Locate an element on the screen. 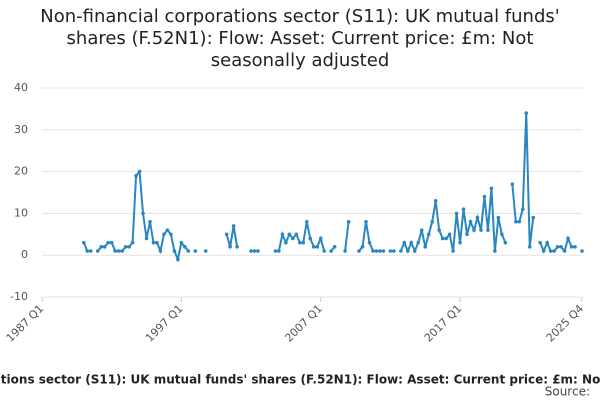  y-tick-label: 0 is located at coordinates (24, 254).